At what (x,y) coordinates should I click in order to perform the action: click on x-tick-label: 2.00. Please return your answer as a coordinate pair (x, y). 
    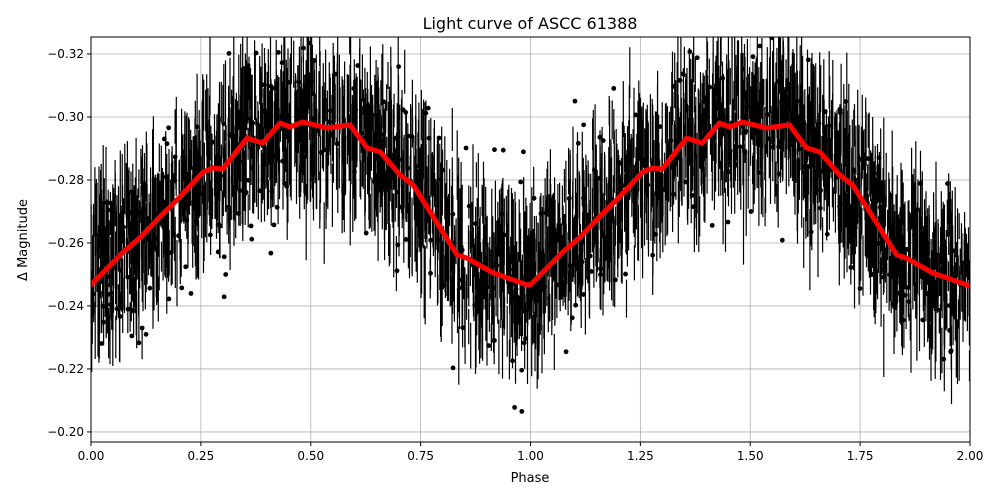
    Looking at the image, I should click on (970, 456).